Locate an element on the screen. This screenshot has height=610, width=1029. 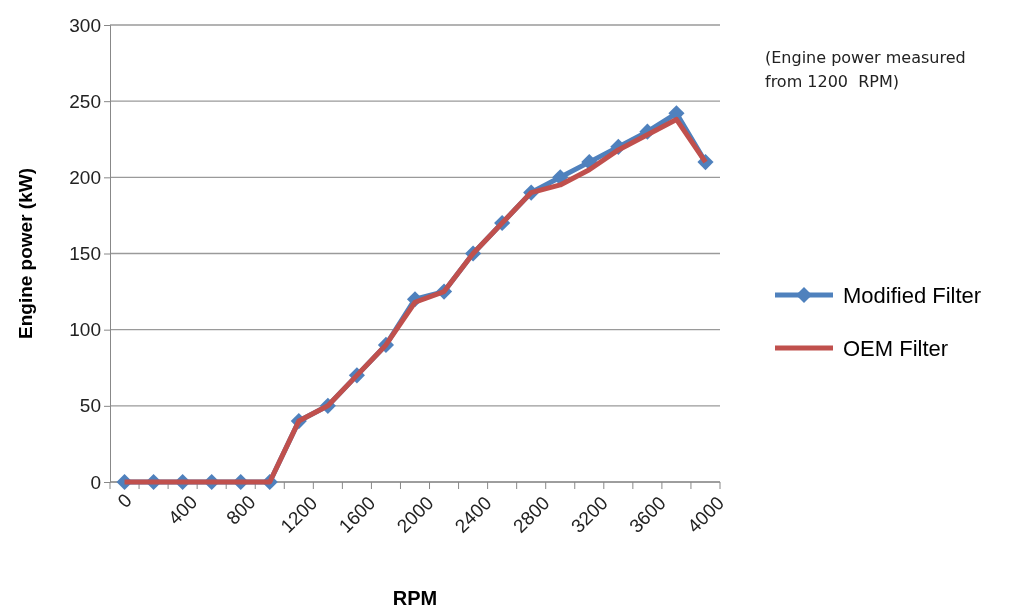
text: (Engine power measured from 1200 RPM) is located at coordinates (865, 69).